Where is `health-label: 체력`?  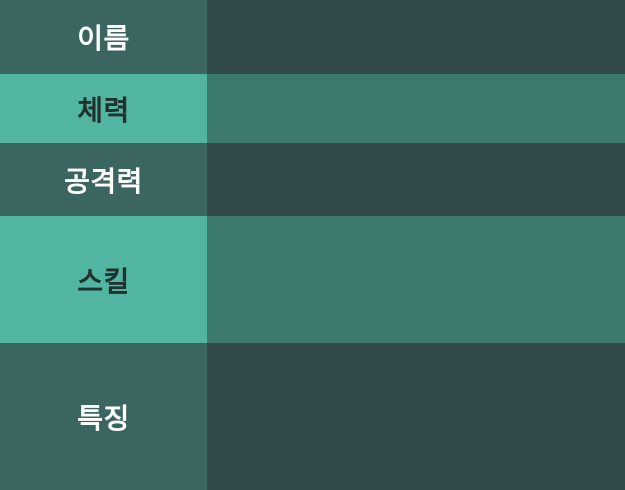
health-label: 체력 is located at coordinates (103, 108).